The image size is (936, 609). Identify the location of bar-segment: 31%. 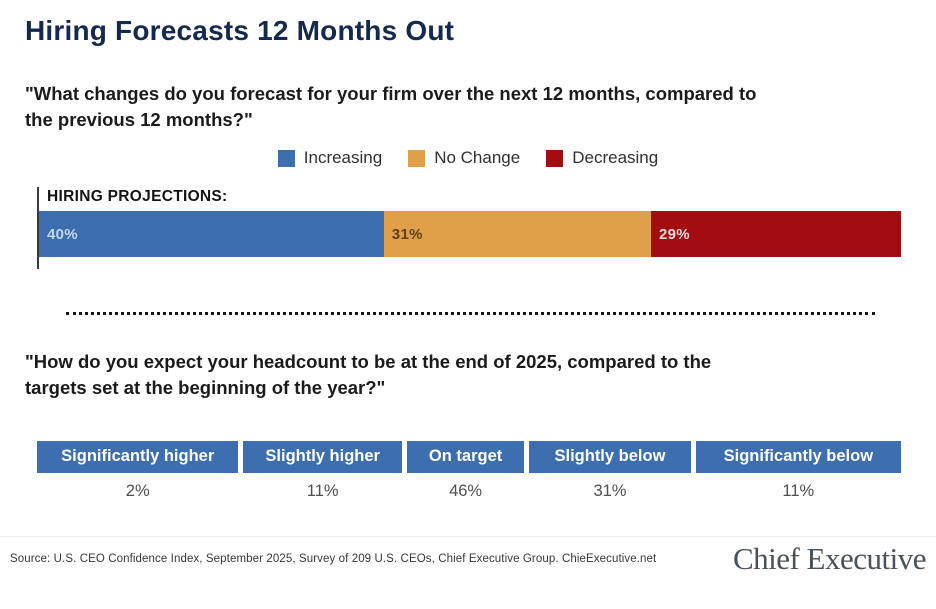
(517, 234).